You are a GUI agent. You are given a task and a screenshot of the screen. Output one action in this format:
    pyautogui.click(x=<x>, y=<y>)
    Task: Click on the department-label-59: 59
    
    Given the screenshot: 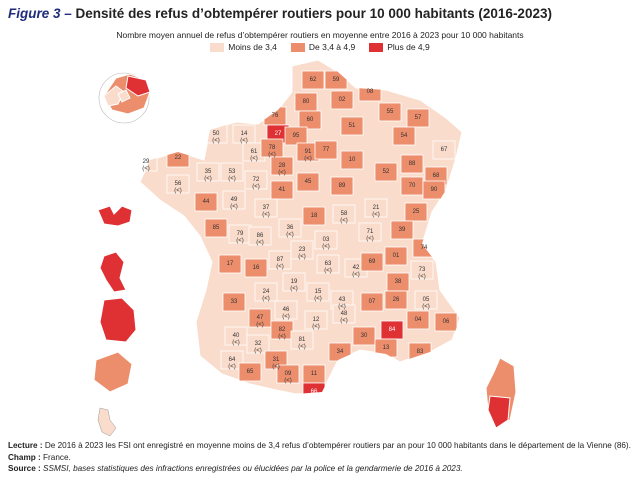 What is the action you would take?
    pyautogui.click(x=336, y=80)
    